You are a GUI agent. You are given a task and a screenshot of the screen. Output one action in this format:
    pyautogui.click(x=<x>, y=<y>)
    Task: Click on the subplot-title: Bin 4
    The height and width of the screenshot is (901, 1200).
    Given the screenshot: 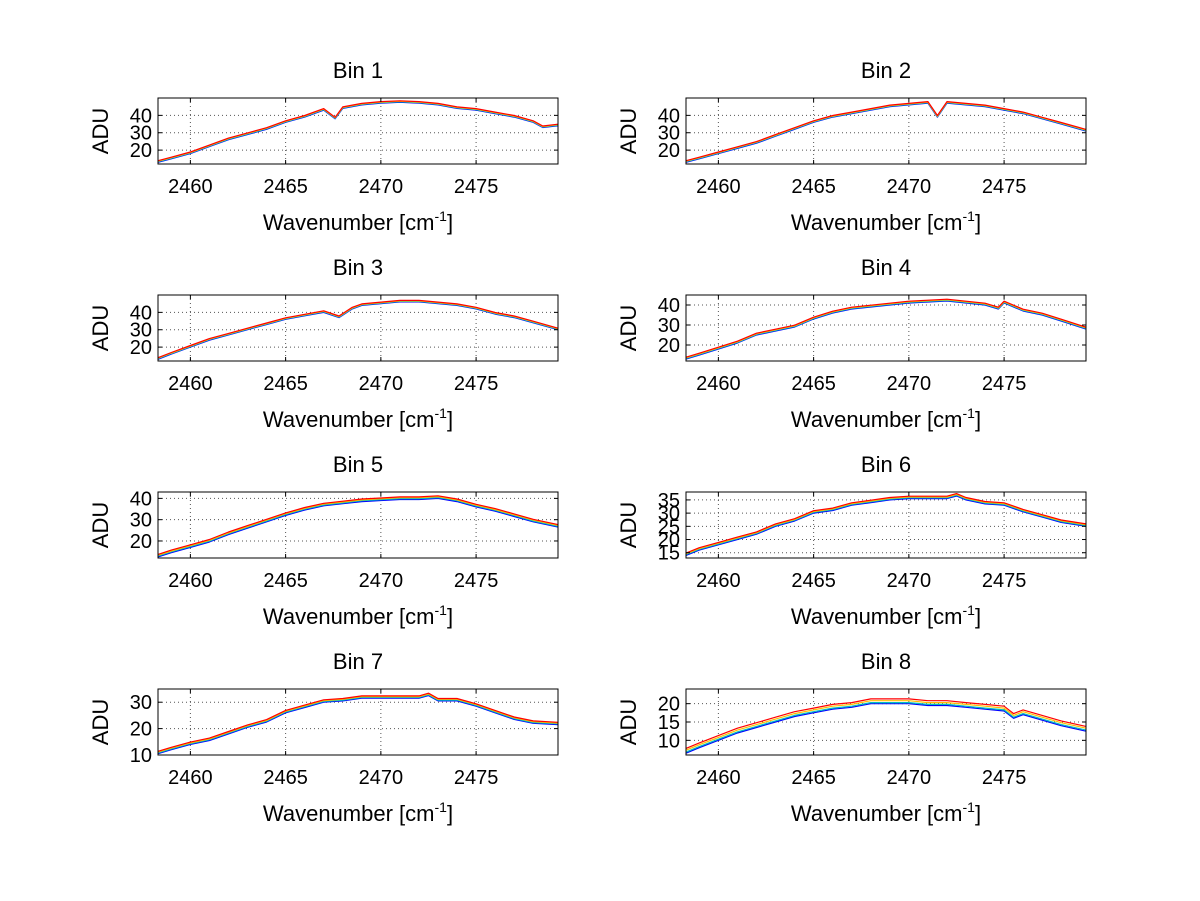 What is the action you would take?
    pyautogui.click(x=886, y=267)
    